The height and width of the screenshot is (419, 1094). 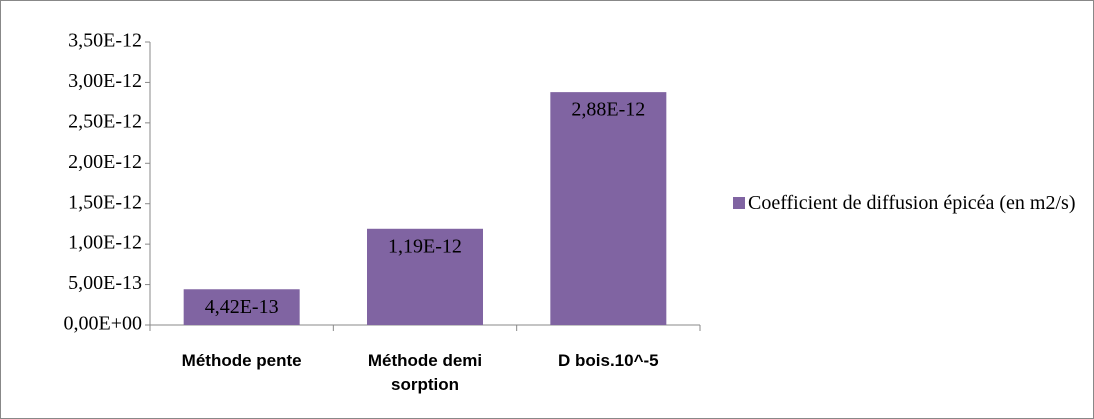 I want to click on y-tick-label: 2,50E-12, so click(x=105, y=121).